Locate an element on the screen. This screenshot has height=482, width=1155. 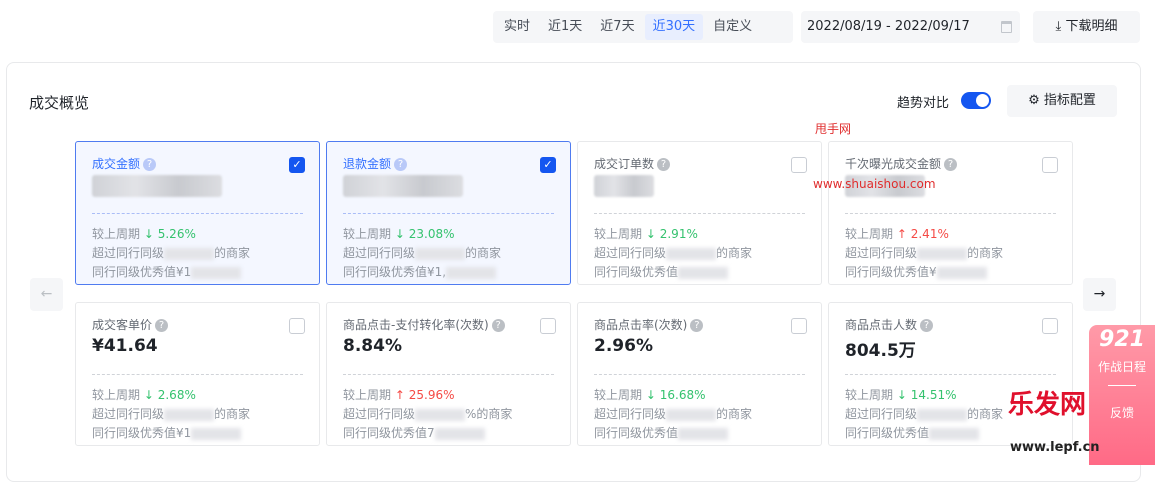
peer-best-line: 同行同级优秀值¥ is located at coordinates (950, 272).